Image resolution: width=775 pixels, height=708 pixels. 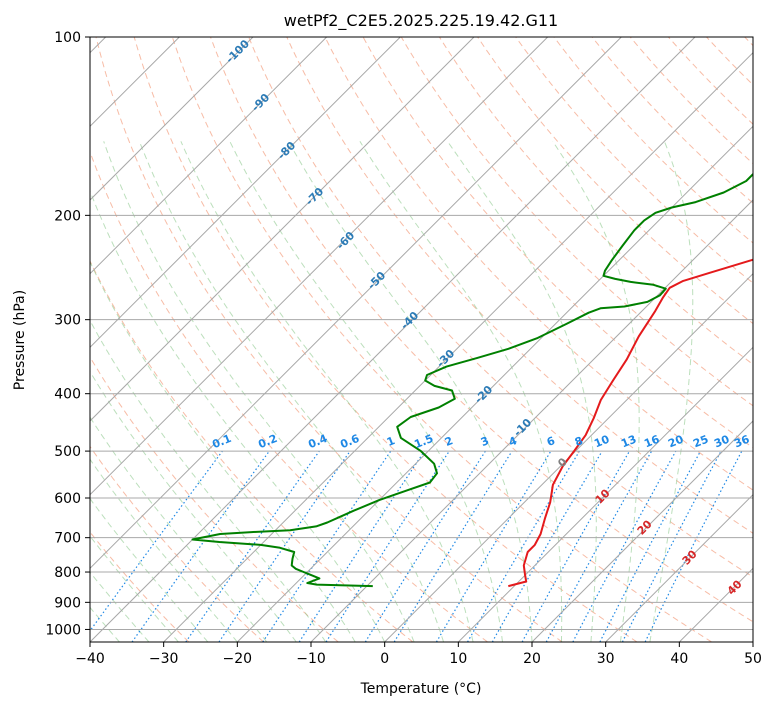 I want to click on mixing-ratio-label: 13, so click(x=628, y=442).